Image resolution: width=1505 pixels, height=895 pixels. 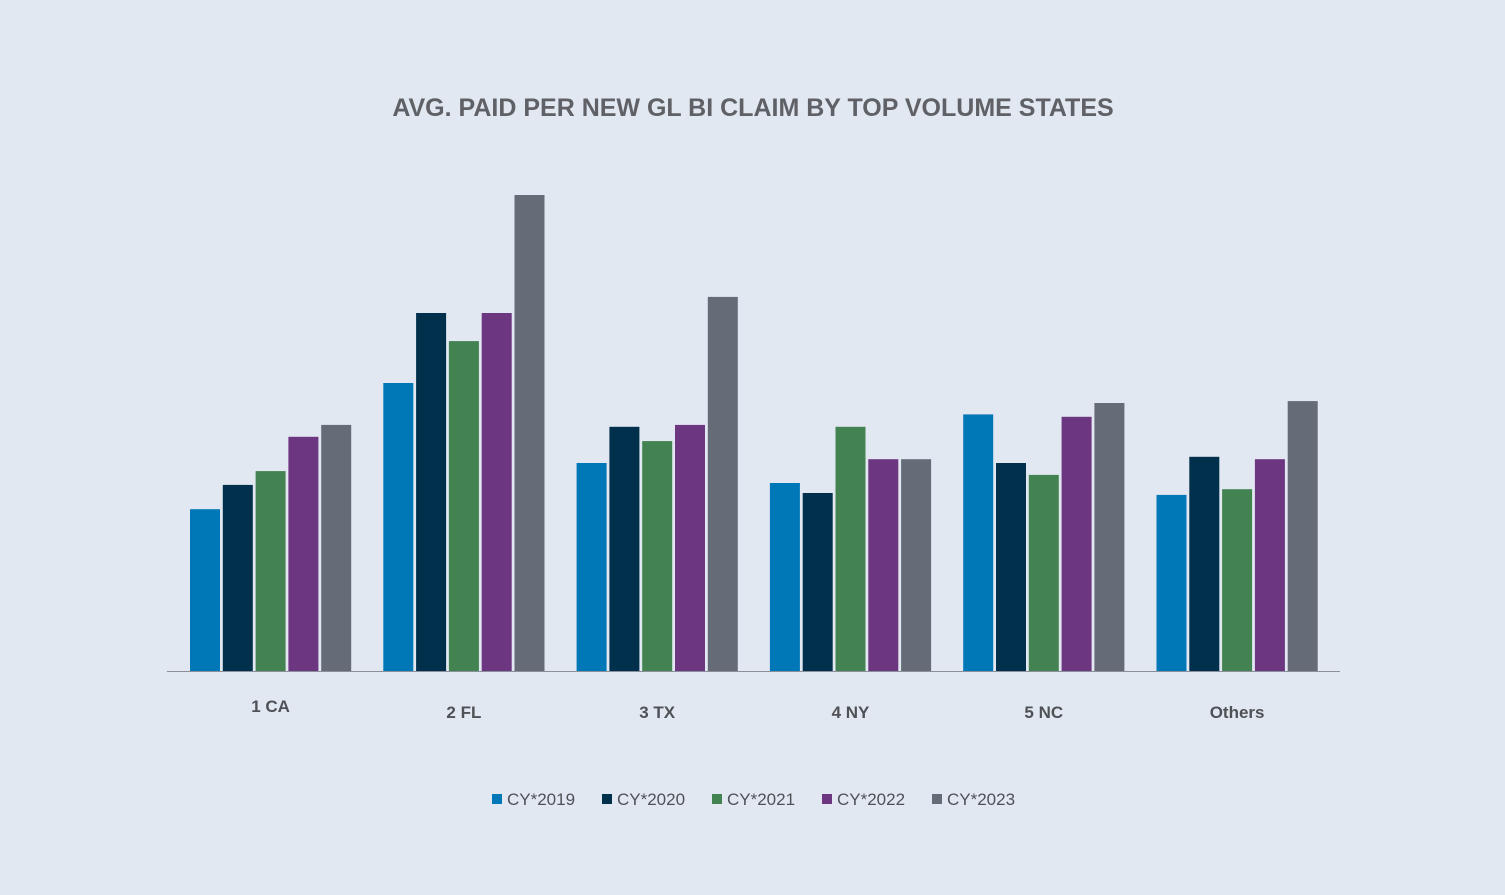 What do you see at coordinates (883, 565) in the screenshot?
I see `bar-4-ny-cy-2022` at bounding box center [883, 565].